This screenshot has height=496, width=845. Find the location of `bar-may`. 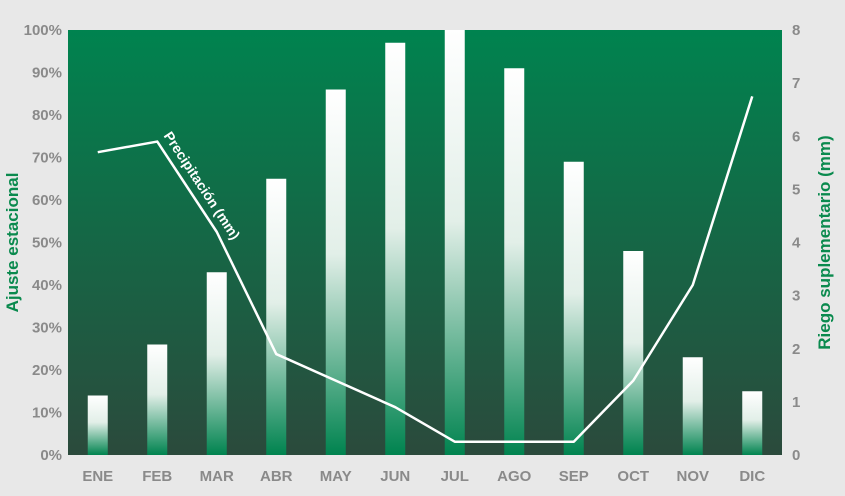

bar-may is located at coordinates (335, 272).